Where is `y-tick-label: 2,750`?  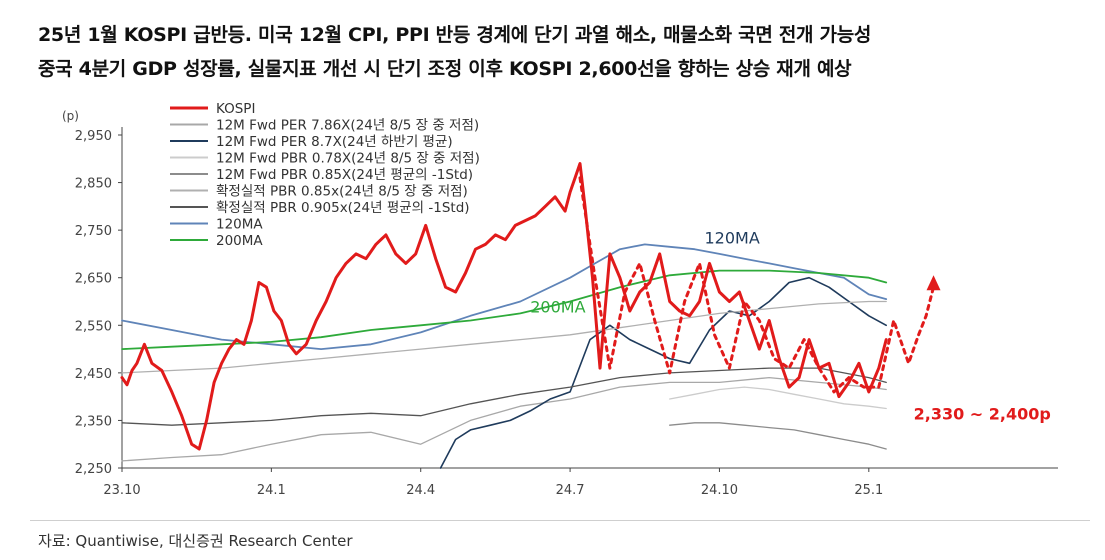 y-tick-label: 2,750 is located at coordinates (93, 231).